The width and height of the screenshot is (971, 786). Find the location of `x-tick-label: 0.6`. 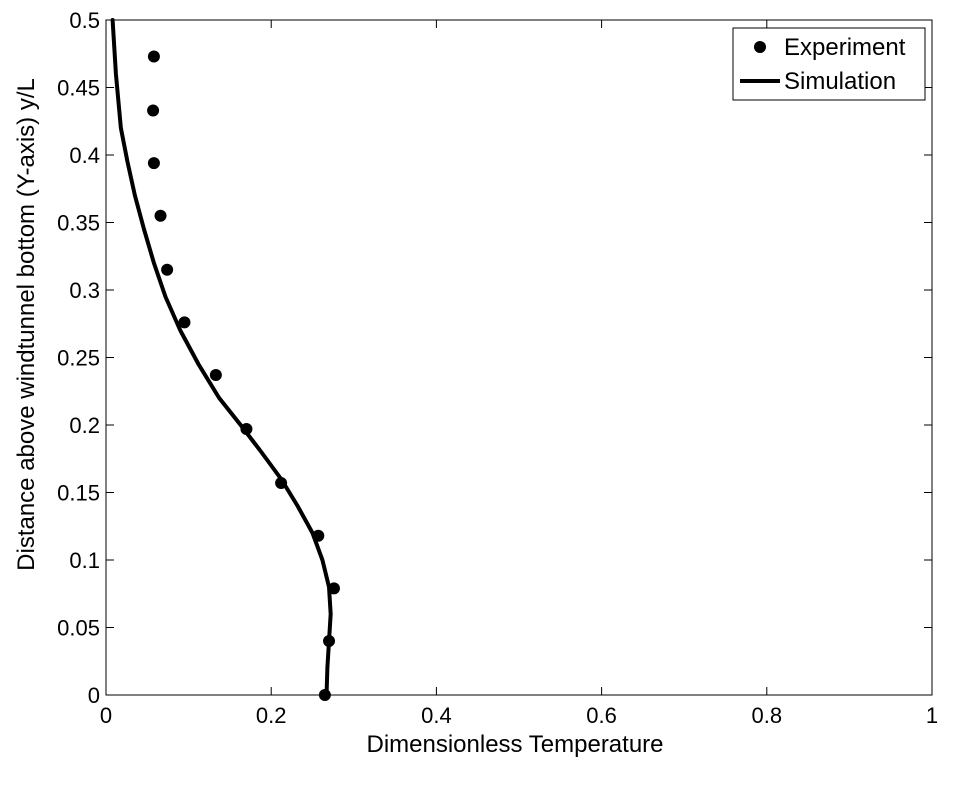

x-tick-label: 0.6 is located at coordinates (601, 715).